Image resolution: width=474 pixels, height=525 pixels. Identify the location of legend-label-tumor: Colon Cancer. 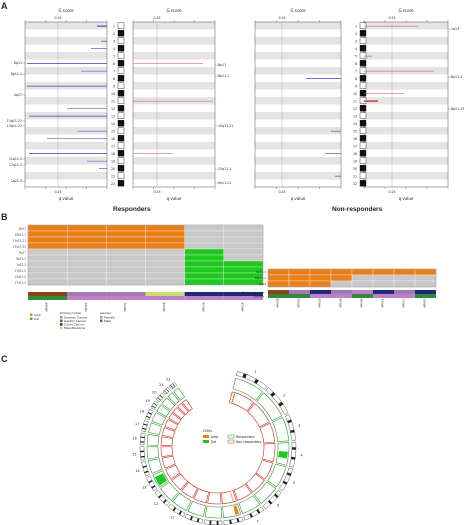
(74, 325).